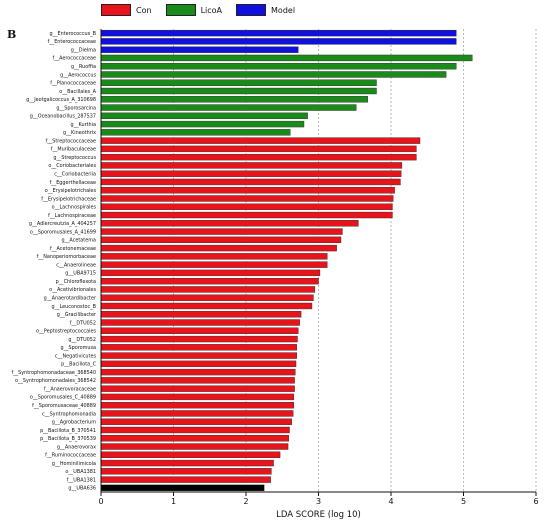 Image resolution: width=550 pixels, height=523 pixels. Describe the element at coordinates (71, 191) in the screenshot. I see `category-label: o__Erysipelotrichales` at that location.